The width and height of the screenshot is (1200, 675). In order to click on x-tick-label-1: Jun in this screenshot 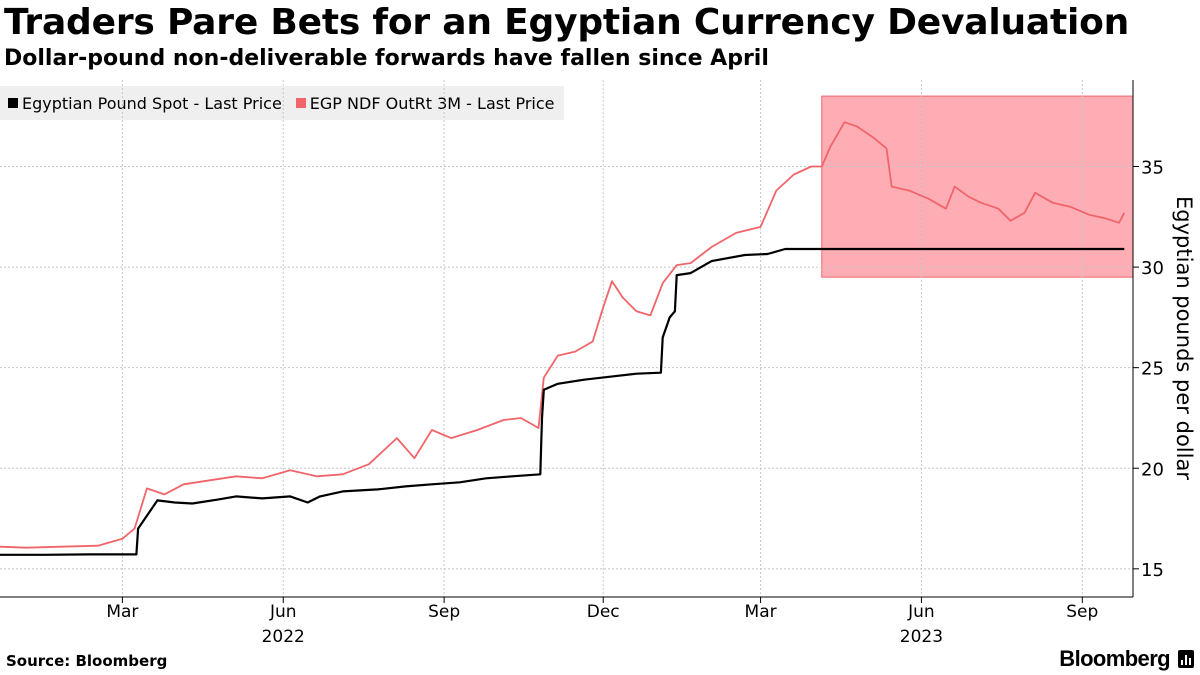, I will do `click(283, 612)`.